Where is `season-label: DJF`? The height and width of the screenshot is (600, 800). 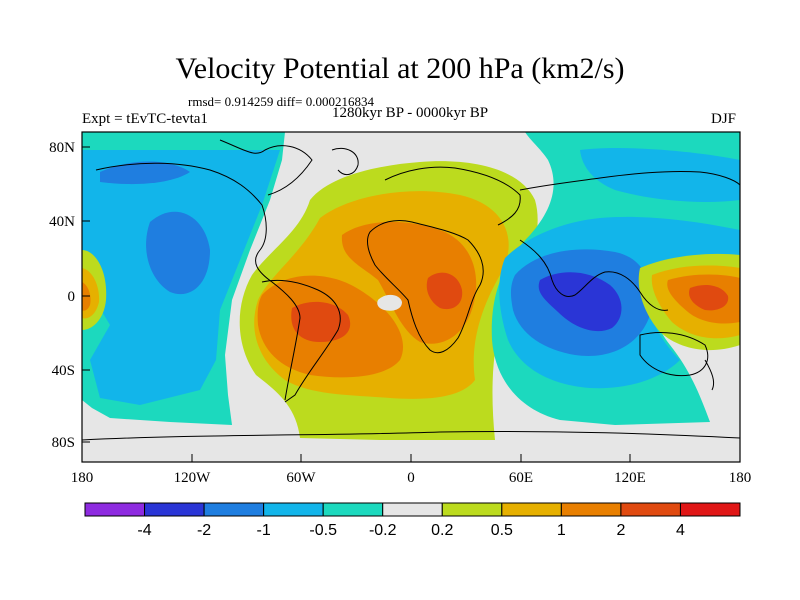 season-label: DJF is located at coordinates (724, 119).